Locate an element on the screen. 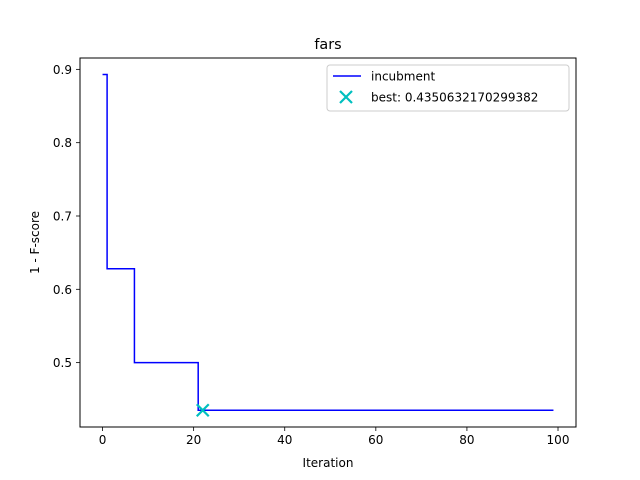 The width and height of the screenshot is (640, 480). x-axis-label: Iteration is located at coordinates (328, 463).